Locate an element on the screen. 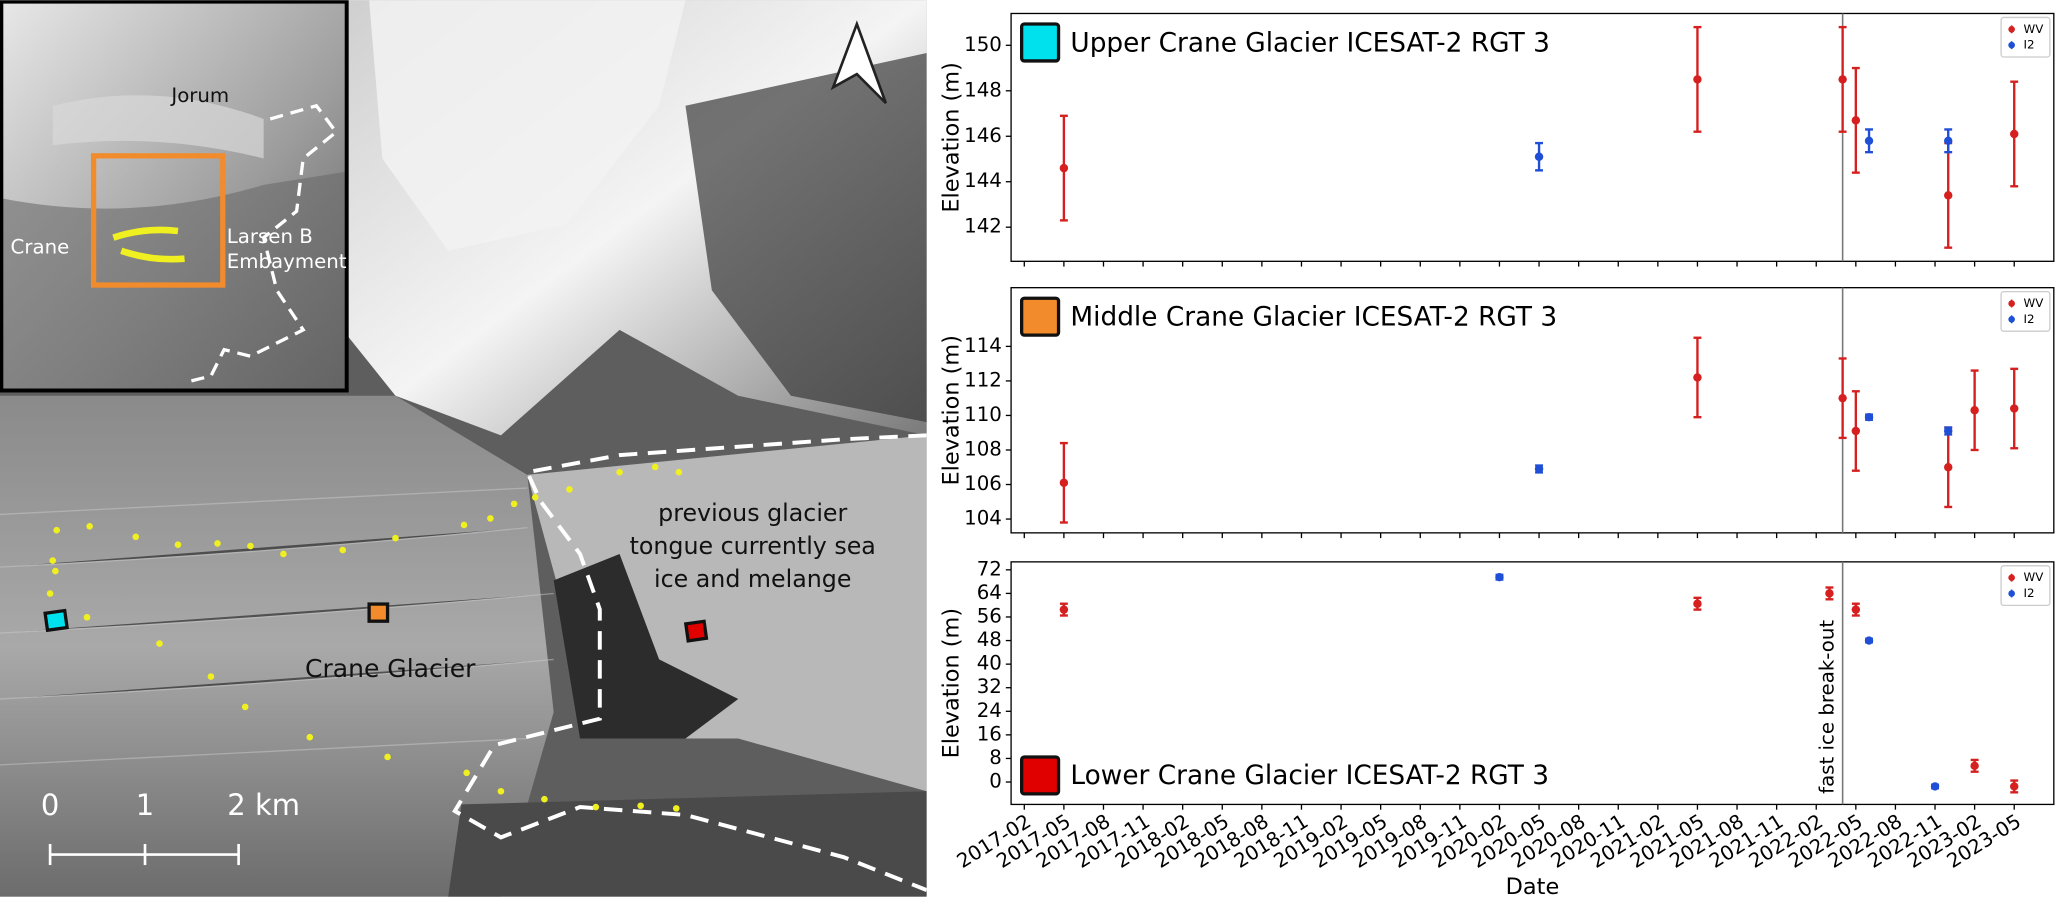  glacier-surface is located at coordinates (277, 646).